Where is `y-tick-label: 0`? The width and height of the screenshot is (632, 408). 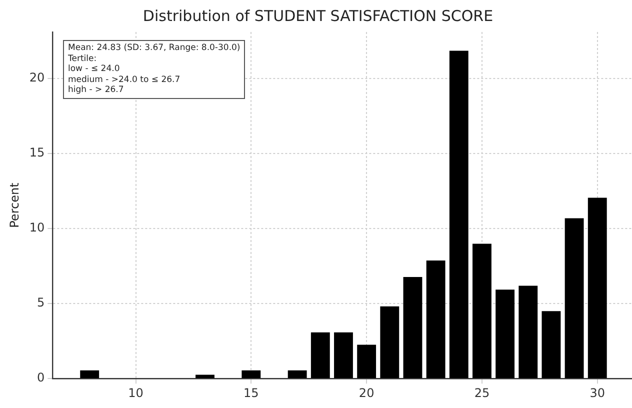
y-tick-label: 0 is located at coordinates (41, 377).